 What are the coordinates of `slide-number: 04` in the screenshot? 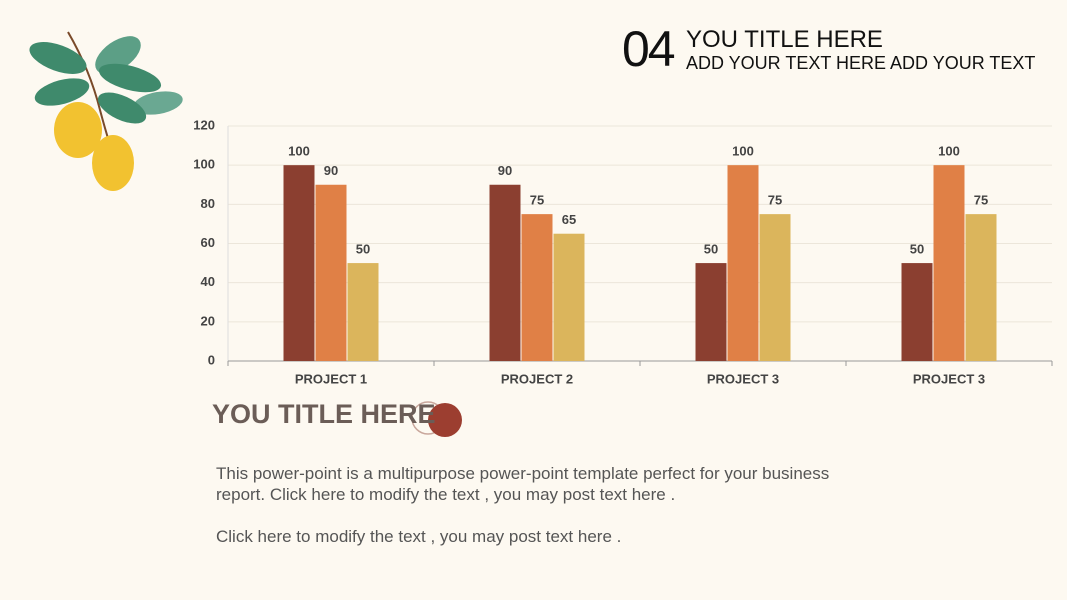 It's located at (649, 49).